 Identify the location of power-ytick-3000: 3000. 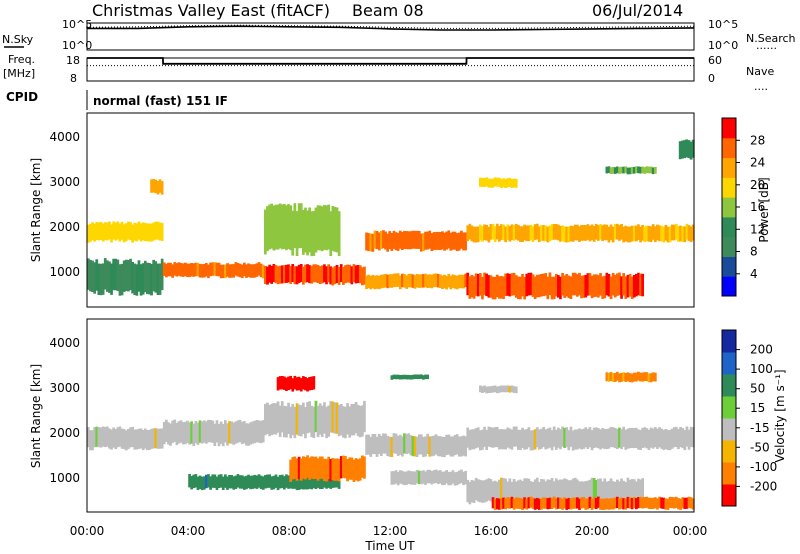
(64, 182).